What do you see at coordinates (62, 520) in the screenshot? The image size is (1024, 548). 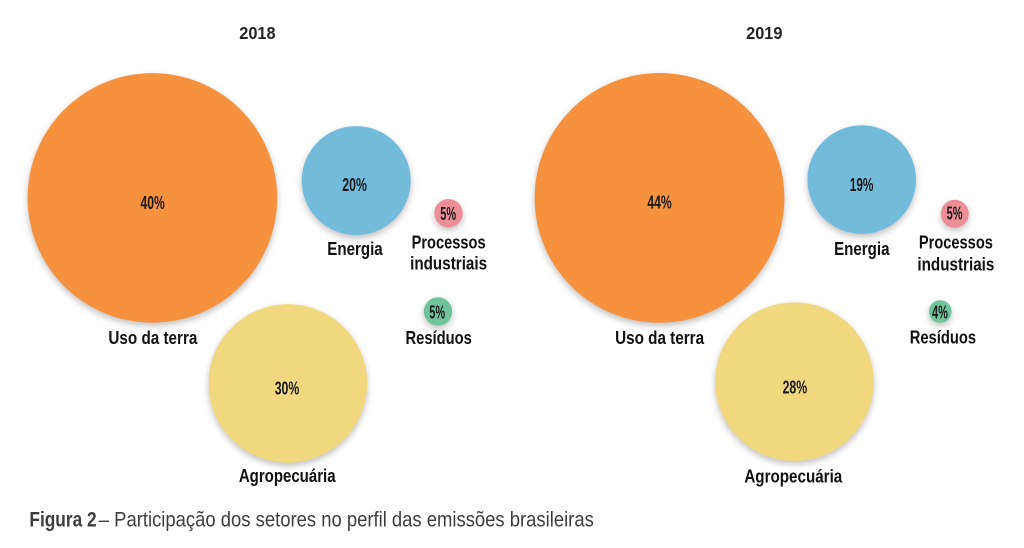 I see `svg-text: Figura 2` at bounding box center [62, 520].